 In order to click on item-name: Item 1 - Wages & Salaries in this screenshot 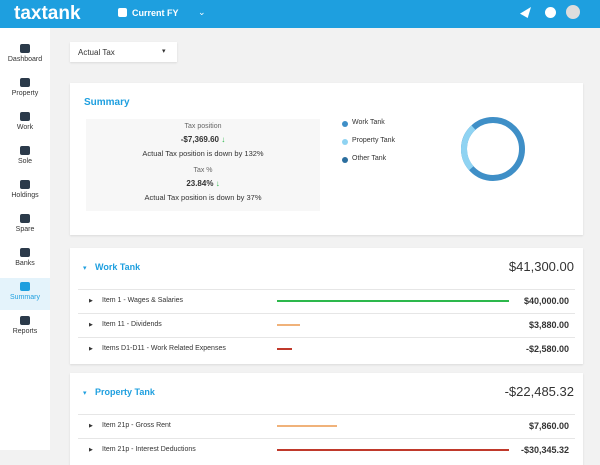, I will do `click(143, 300)`.